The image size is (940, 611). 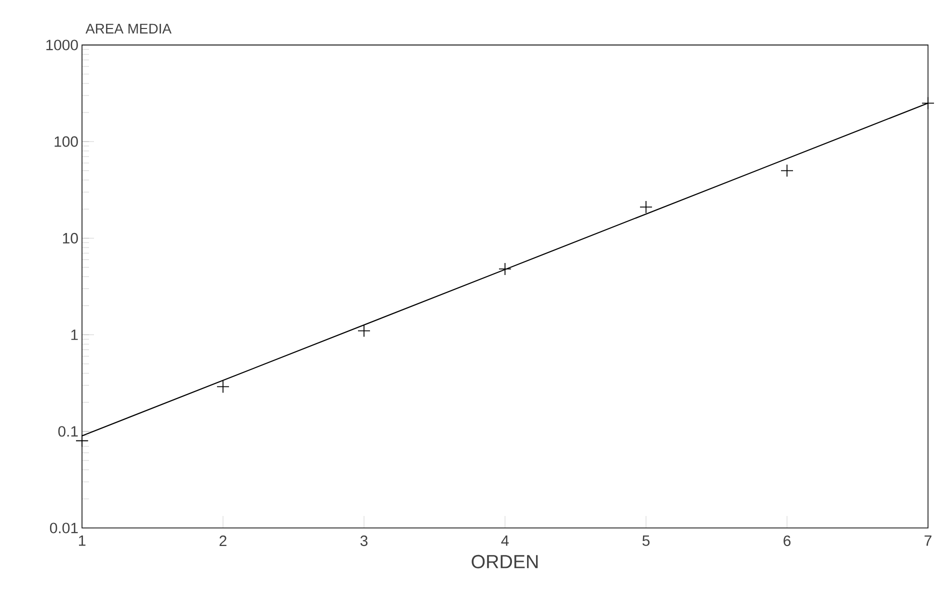 What do you see at coordinates (68, 431) in the screenshot?
I see `y-tick-label: 0.1` at bounding box center [68, 431].